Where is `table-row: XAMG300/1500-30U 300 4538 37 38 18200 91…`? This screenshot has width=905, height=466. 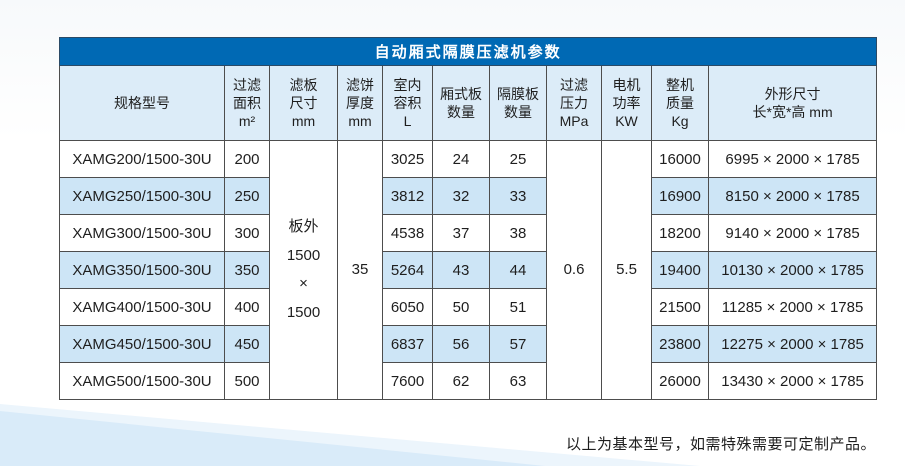 table-row: XAMG300/1500-30U 300 4538 37 38 18200 91… is located at coordinates (468, 233).